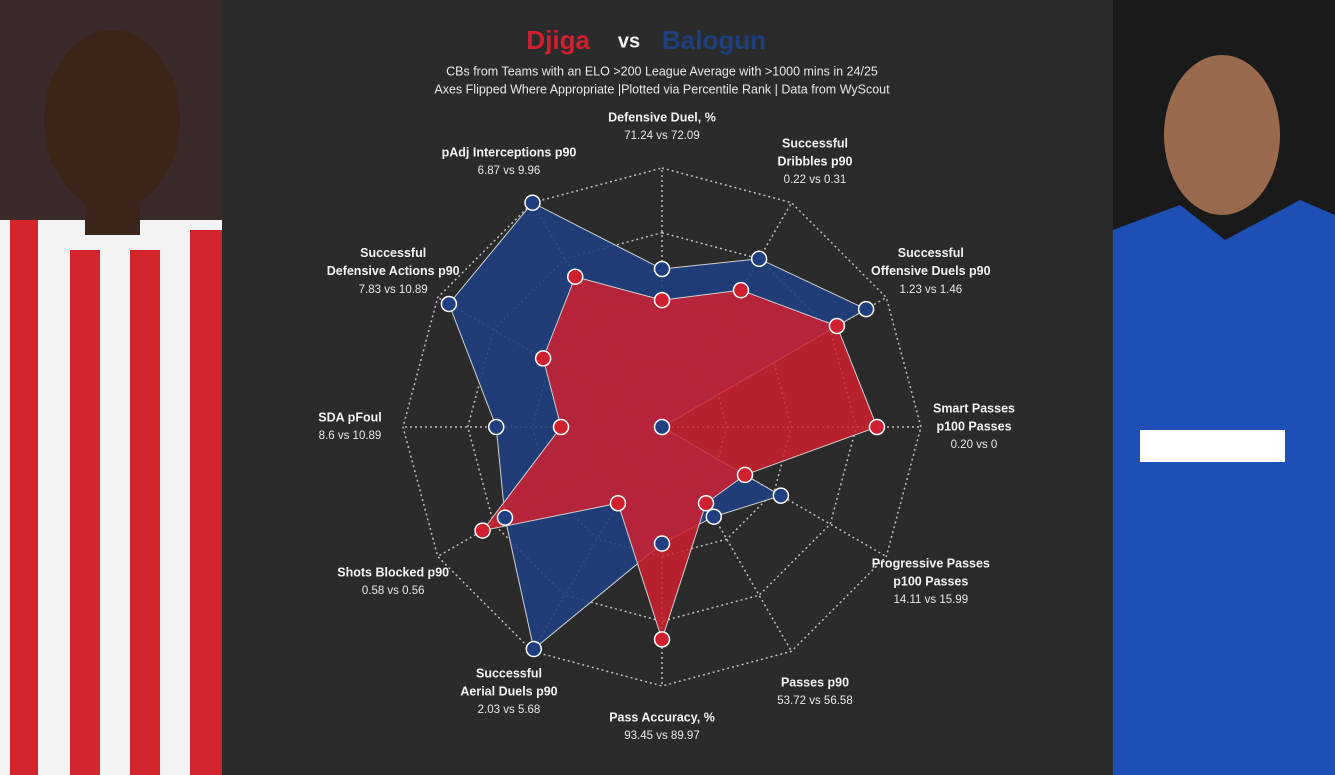  What do you see at coordinates (629, 41) in the screenshot?
I see `title-separator: vs` at bounding box center [629, 41].